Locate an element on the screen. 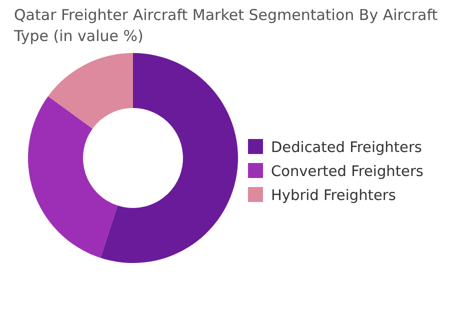 This screenshot has height=326, width=455. chart-title: Qatar Freighter Aircraft Market Segmentation By Aircraft Type (in value %) is located at coordinates (225, 25).